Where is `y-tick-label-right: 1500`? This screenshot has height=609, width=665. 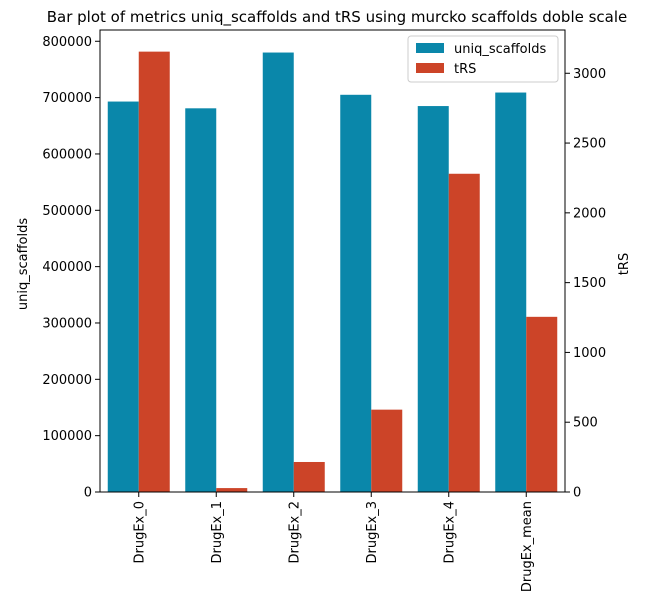
y-tick-label-right: 1500 is located at coordinates (589, 283).